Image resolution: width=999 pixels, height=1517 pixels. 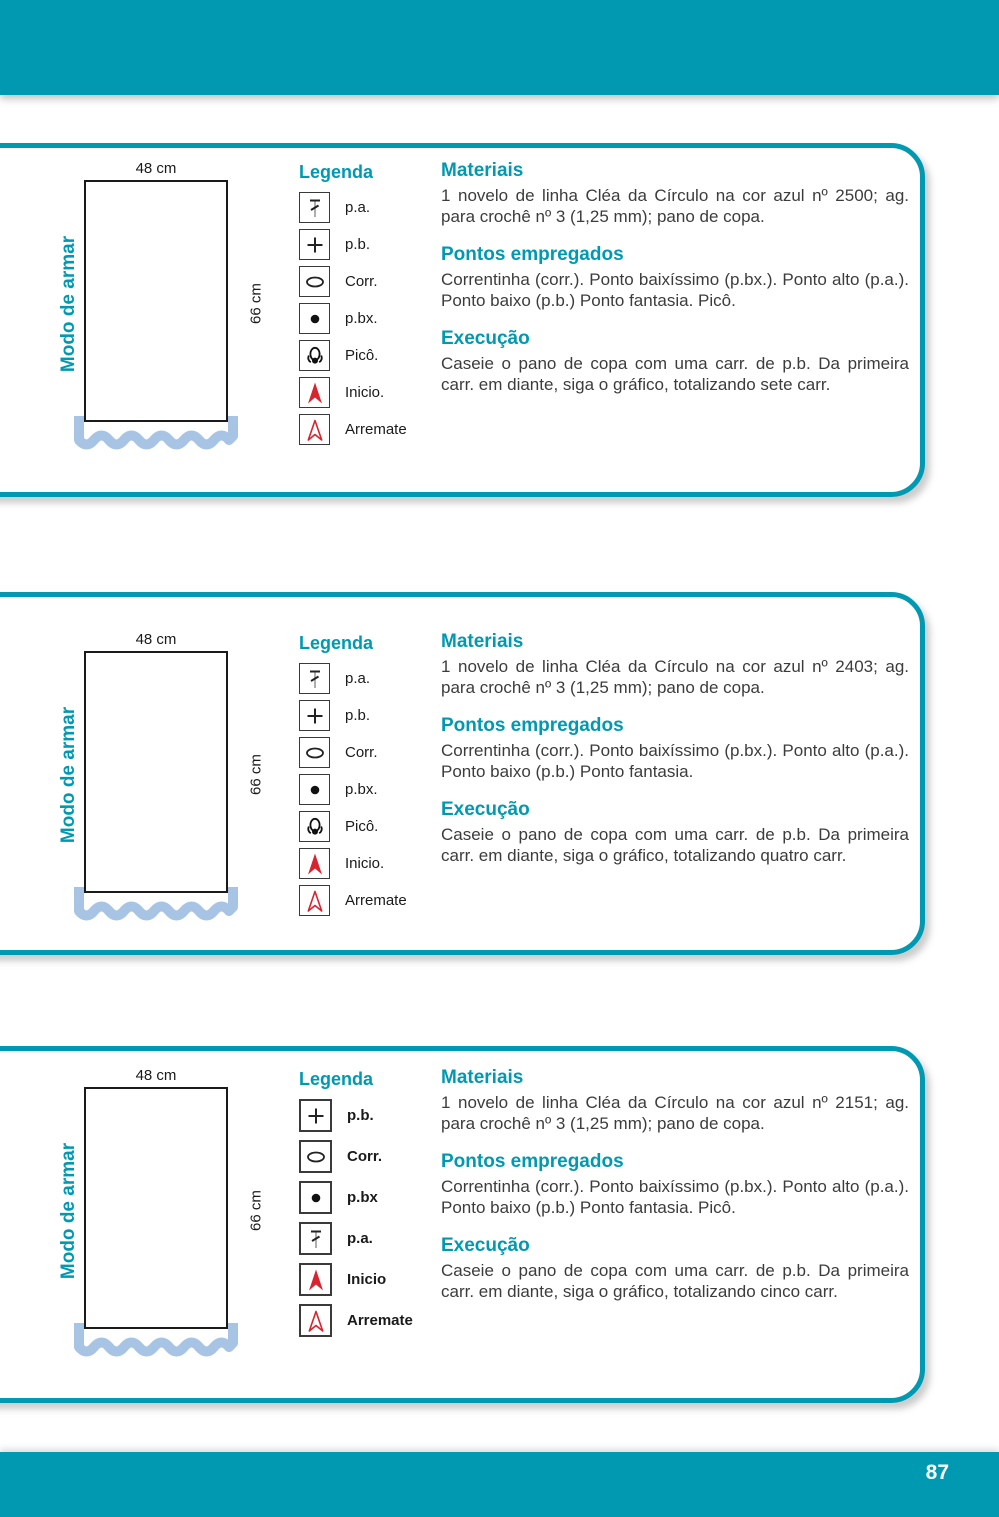 I want to click on assembly-caption: Modo de armar, so click(x=68, y=775).